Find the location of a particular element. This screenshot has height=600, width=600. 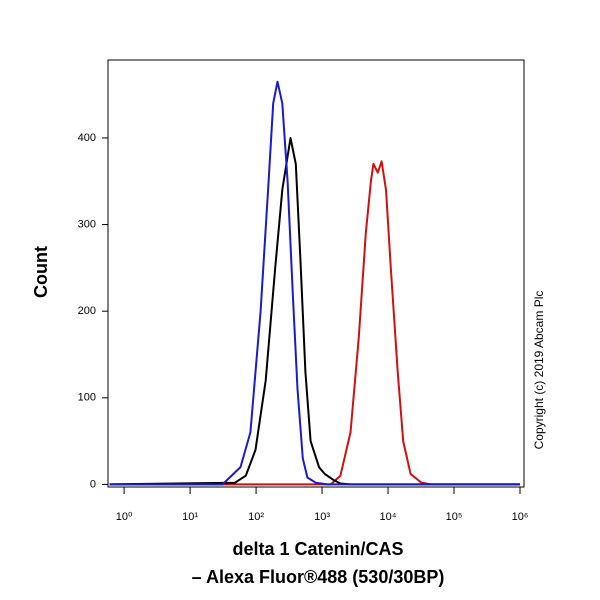

y-tick-label: 0 is located at coordinates (93, 484).